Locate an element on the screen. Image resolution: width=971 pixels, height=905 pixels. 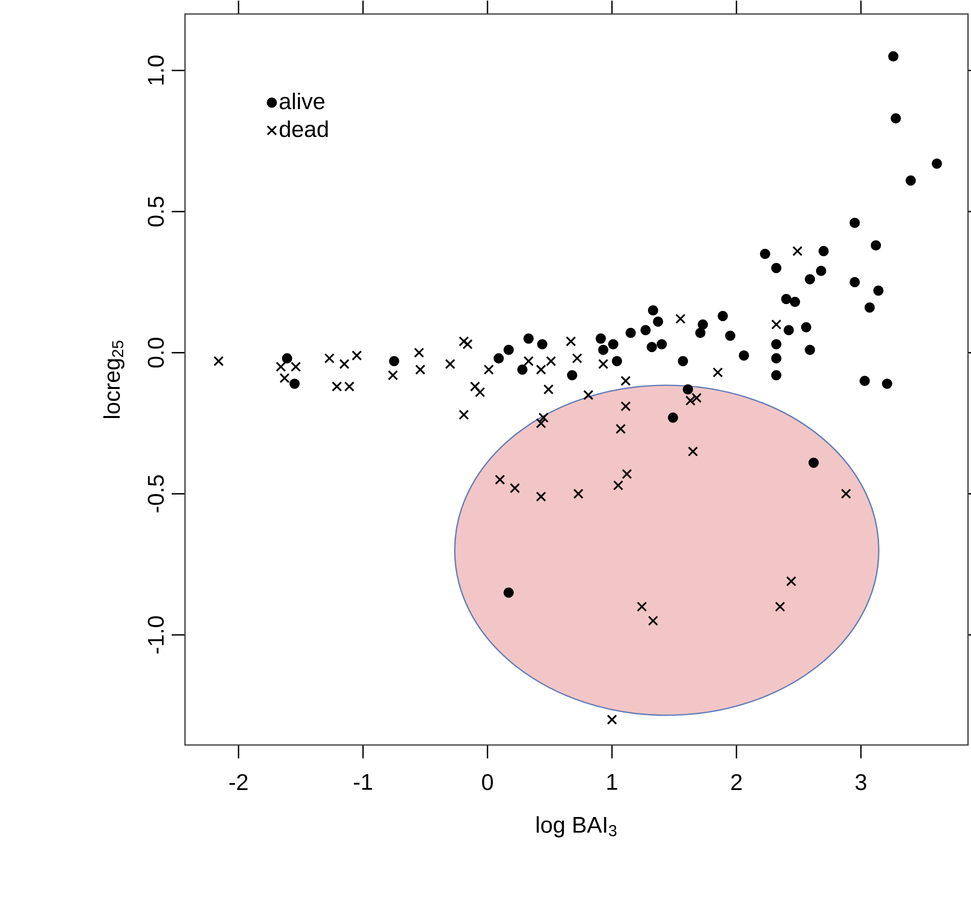
x-tick-label: 3 is located at coordinates (861, 782).